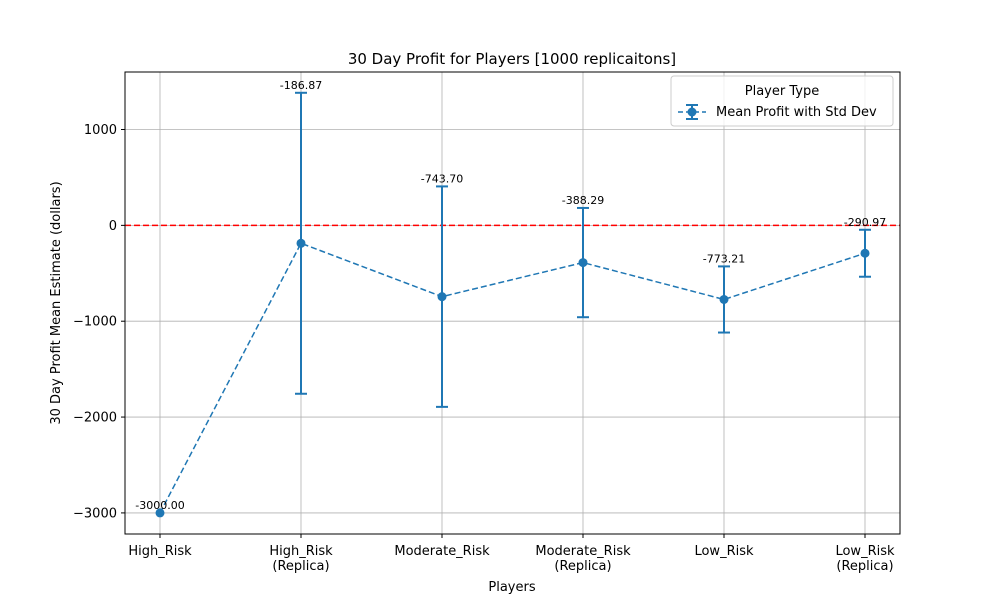  What do you see at coordinates (159, 505) in the screenshot?
I see `data-label: -3000.00` at bounding box center [159, 505].